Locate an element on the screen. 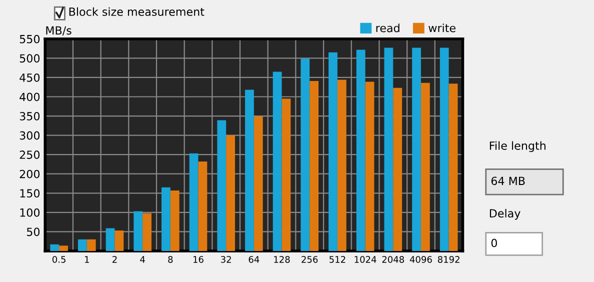  y-tick-label: 500 is located at coordinates (30, 58).